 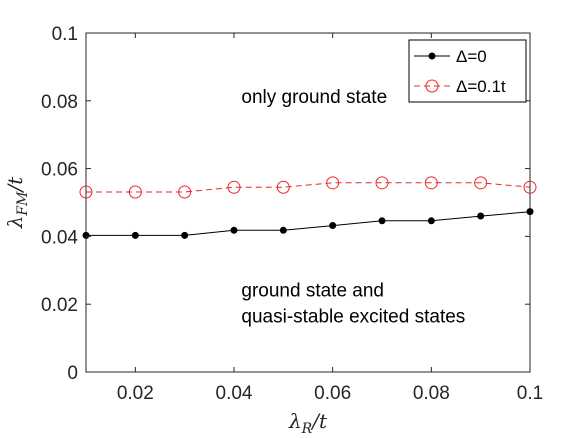 I want to click on x-tick-label: 0.06, so click(x=332, y=393).